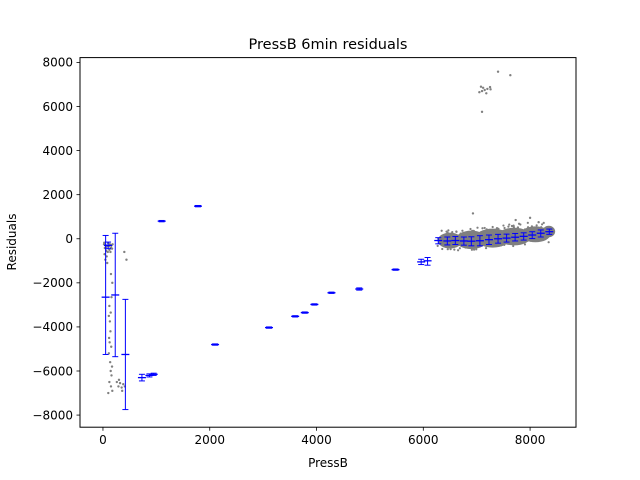 This screenshot has height=480, width=640. What do you see at coordinates (328, 463) in the screenshot?
I see `x-axis-label: PressB` at bounding box center [328, 463].